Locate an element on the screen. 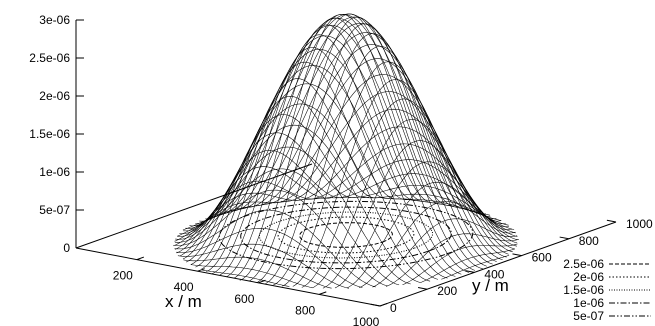 The width and height of the screenshot is (655, 326). x-tick-label: 200 is located at coordinates (123, 276).